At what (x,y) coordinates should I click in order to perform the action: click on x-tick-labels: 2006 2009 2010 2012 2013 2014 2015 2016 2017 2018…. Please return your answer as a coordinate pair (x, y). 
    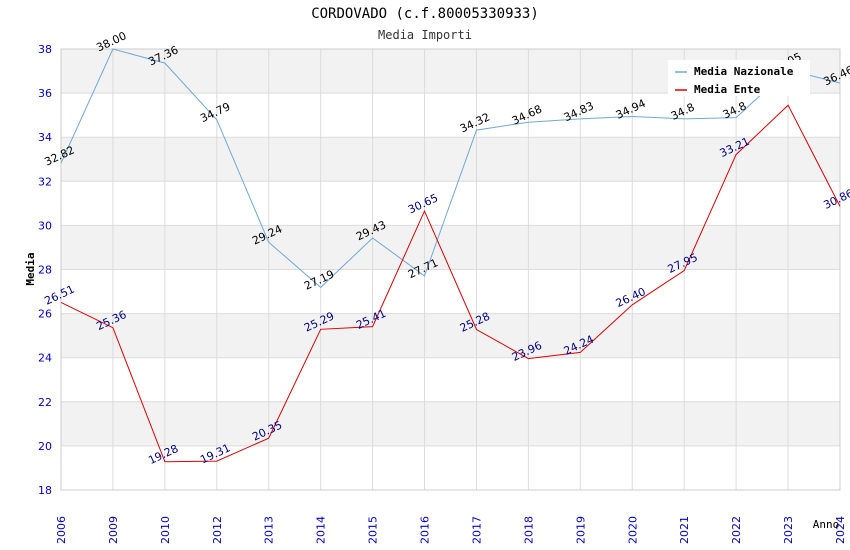
    Looking at the image, I should click on (451, 530).